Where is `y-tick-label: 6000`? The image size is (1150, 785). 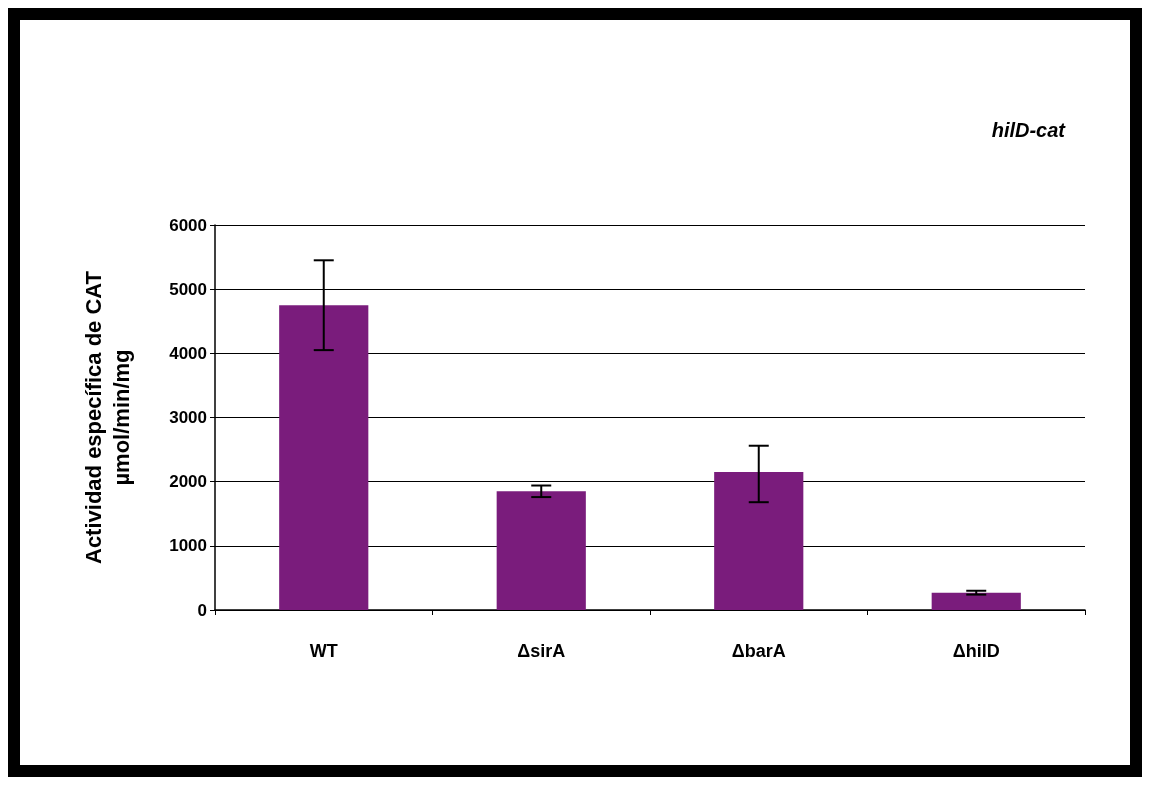
y-tick-label: 6000 is located at coordinates (188, 225).